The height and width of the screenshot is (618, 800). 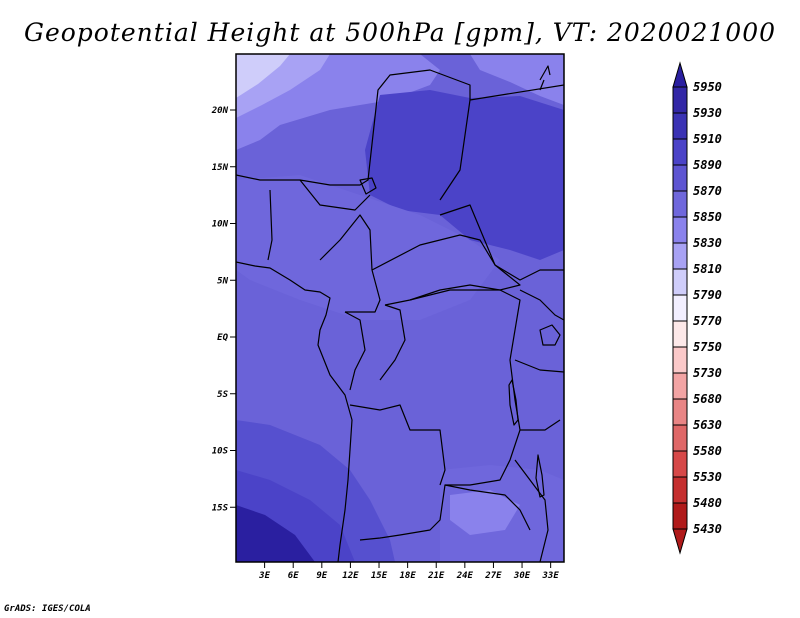 I want to click on colorbar-label: 5680, so click(x=707, y=399).